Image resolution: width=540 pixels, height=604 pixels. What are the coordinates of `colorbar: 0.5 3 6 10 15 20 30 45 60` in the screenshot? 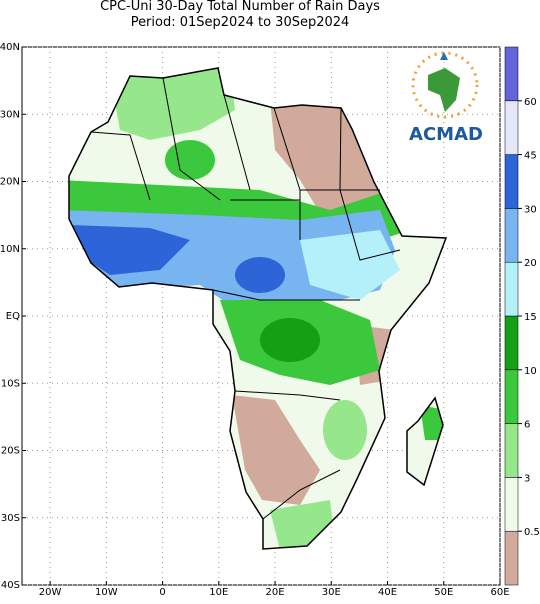 It's located at (522, 316).